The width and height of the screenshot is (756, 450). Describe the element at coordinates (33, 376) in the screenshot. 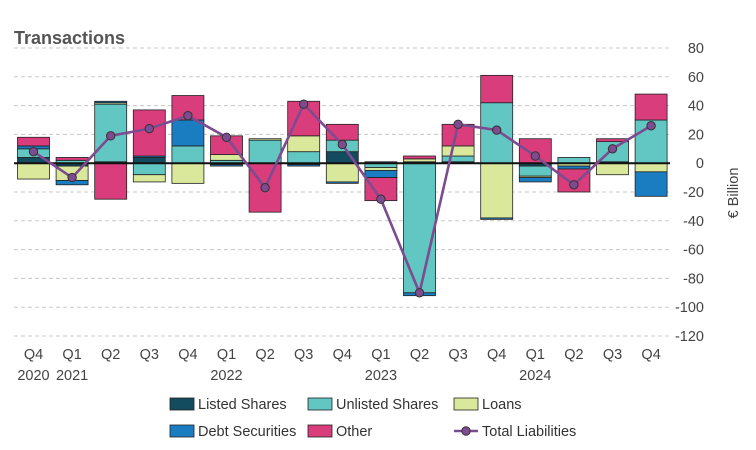

I see `x-year-label: 2020` at that location.